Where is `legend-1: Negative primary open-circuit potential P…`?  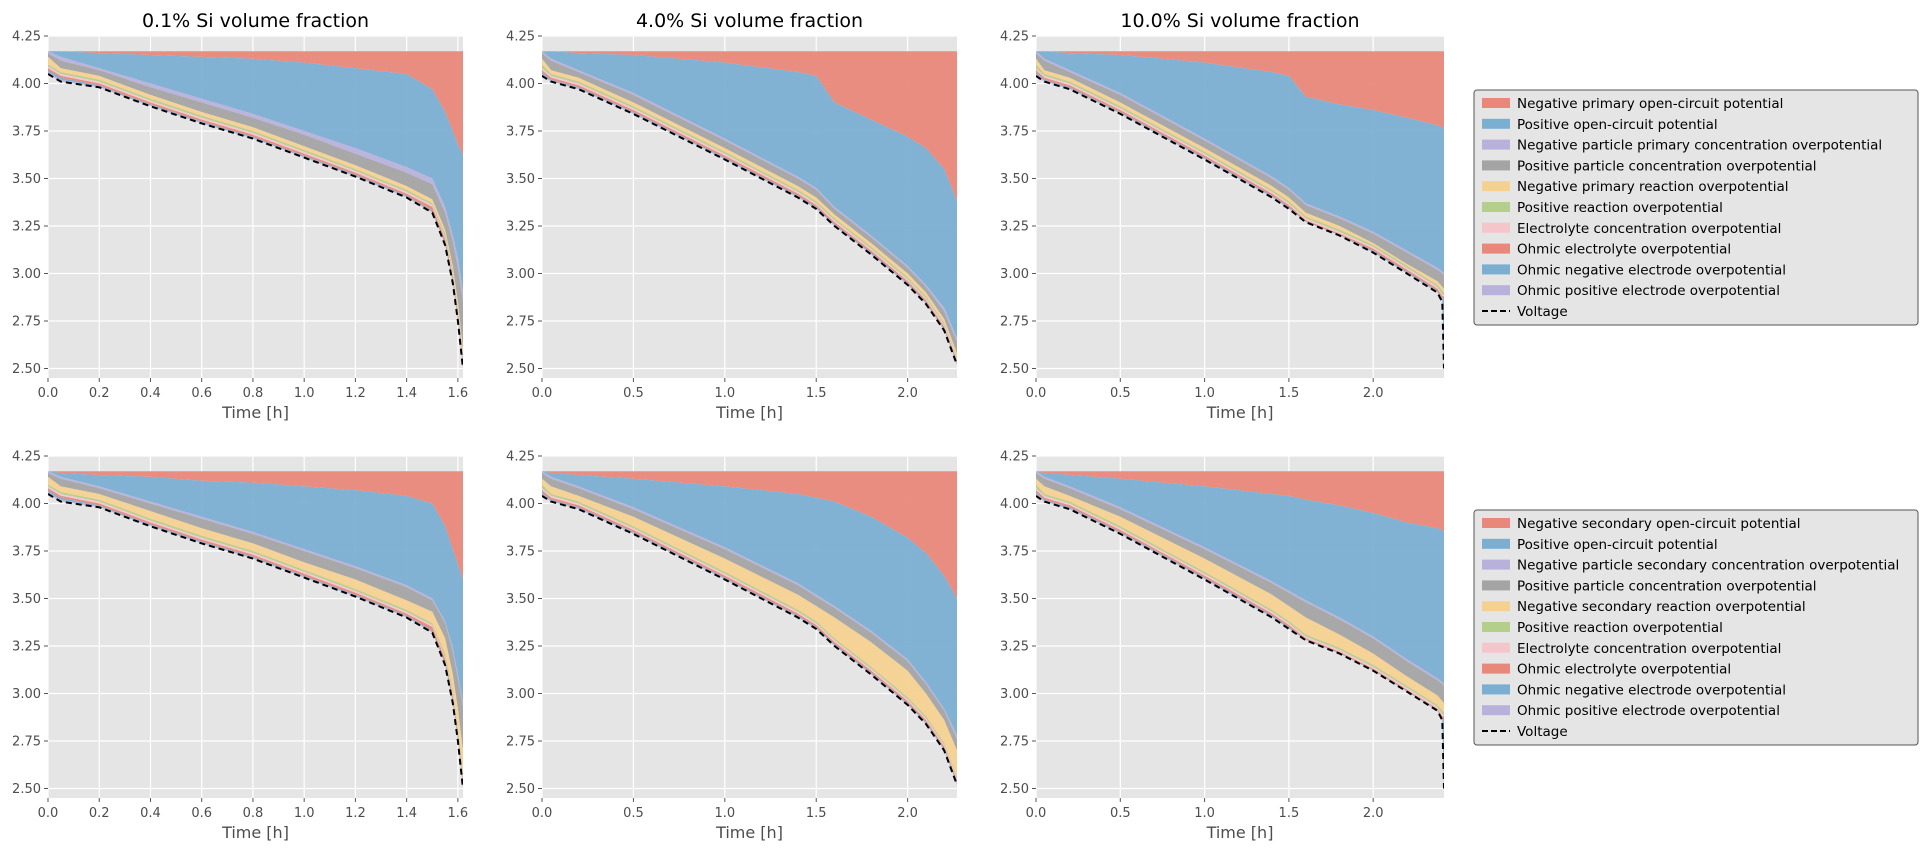 legend-1: Negative primary open-circuit potential P… is located at coordinates (1696, 207).